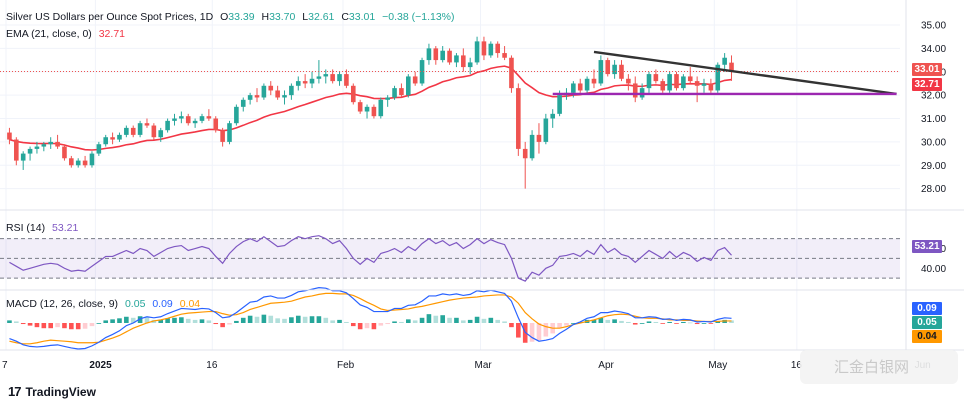  I want to click on macd-legend: MACD (12, 26, close, 9) 0.05 0.09 0.04, so click(105, 304).